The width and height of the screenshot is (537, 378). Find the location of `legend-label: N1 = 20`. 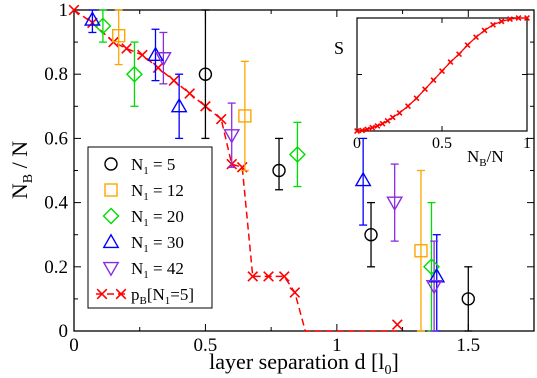

legend-label: N1 = 20 is located at coordinates (157, 218).